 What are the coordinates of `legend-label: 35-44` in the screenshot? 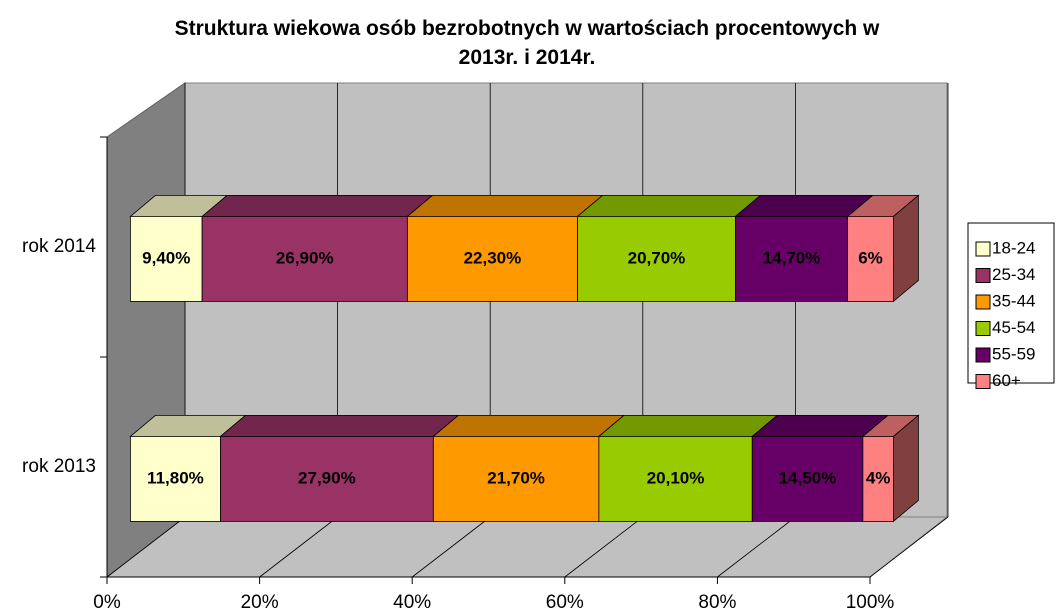 It's located at (1013, 300).